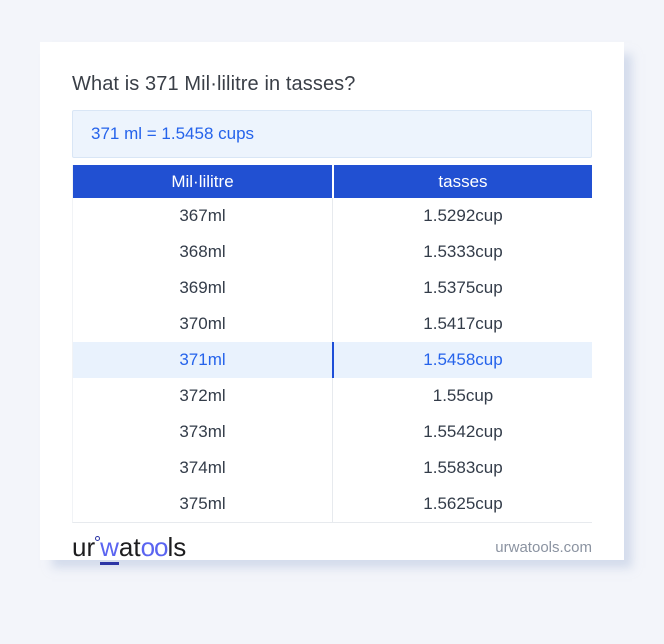 The width and height of the screenshot is (664, 644). Describe the element at coordinates (463, 395) in the screenshot. I see `cup-value-cell: 1.55cup` at that location.